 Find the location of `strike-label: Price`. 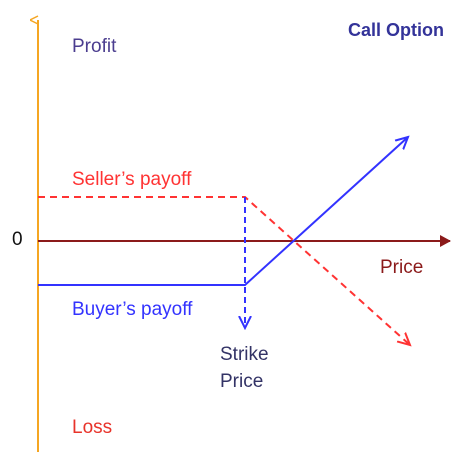

strike-label: Price is located at coordinates (241, 381).